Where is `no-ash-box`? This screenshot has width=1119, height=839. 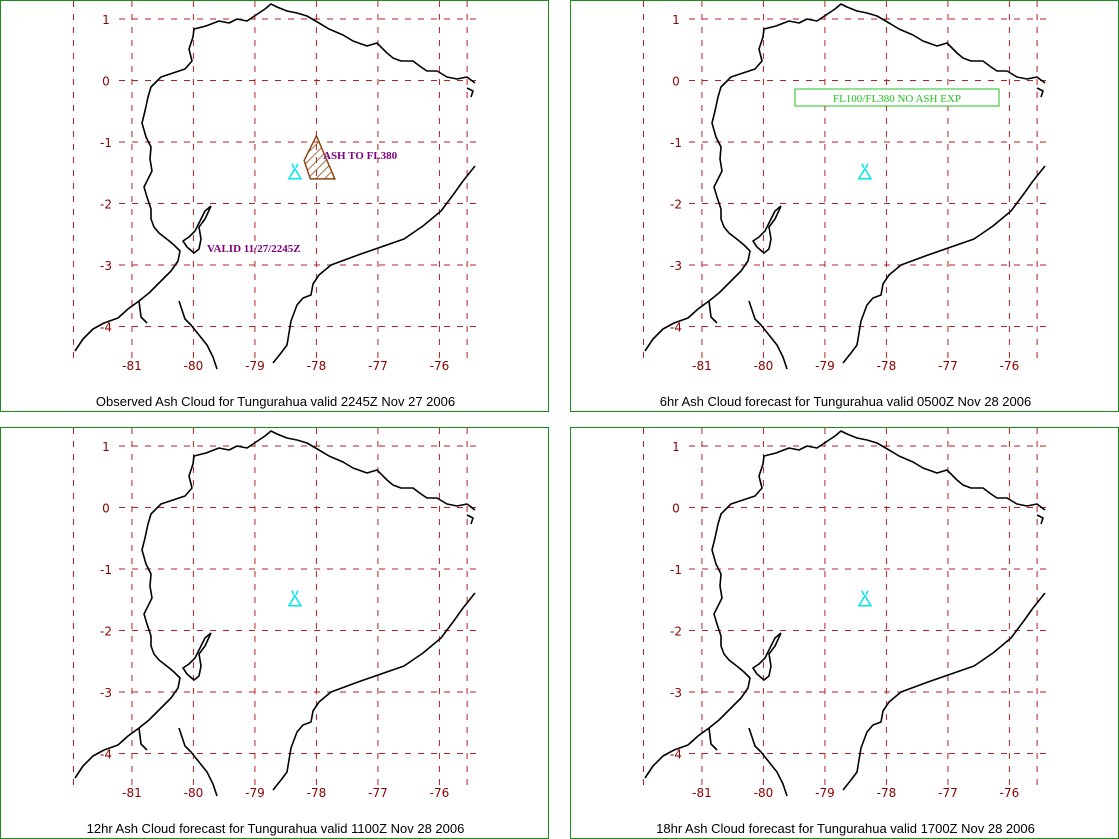
no-ash-box is located at coordinates (897, 97).